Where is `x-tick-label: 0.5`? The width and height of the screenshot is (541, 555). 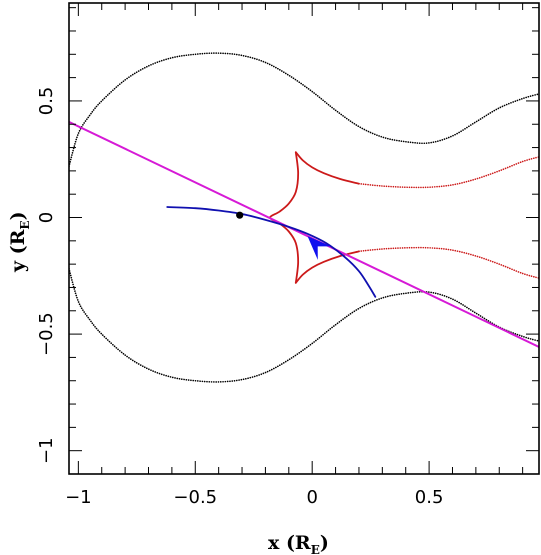
x-tick-label: 0.5 is located at coordinates (429, 497).